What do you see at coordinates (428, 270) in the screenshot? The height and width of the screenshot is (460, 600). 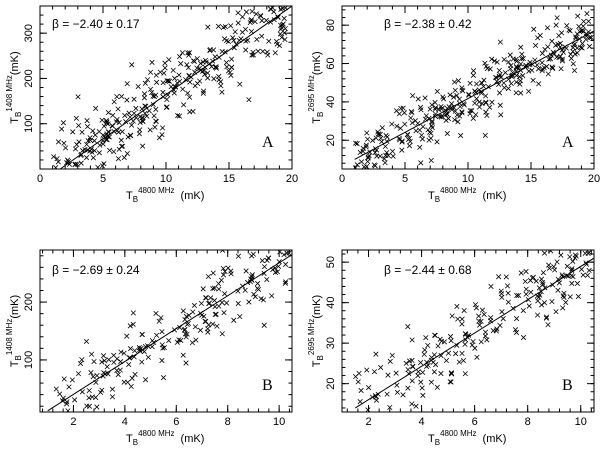 I see `beta-annotation: β = −2.44 ± 0.68` at bounding box center [428, 270].